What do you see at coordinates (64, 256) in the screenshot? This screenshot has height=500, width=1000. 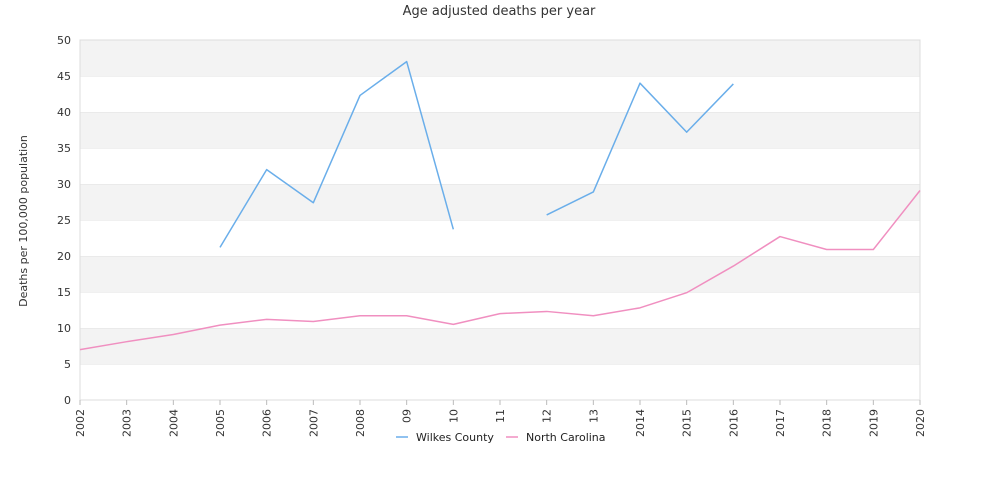 I see `y-tick-label: 20` at bounding box center [64, 256].